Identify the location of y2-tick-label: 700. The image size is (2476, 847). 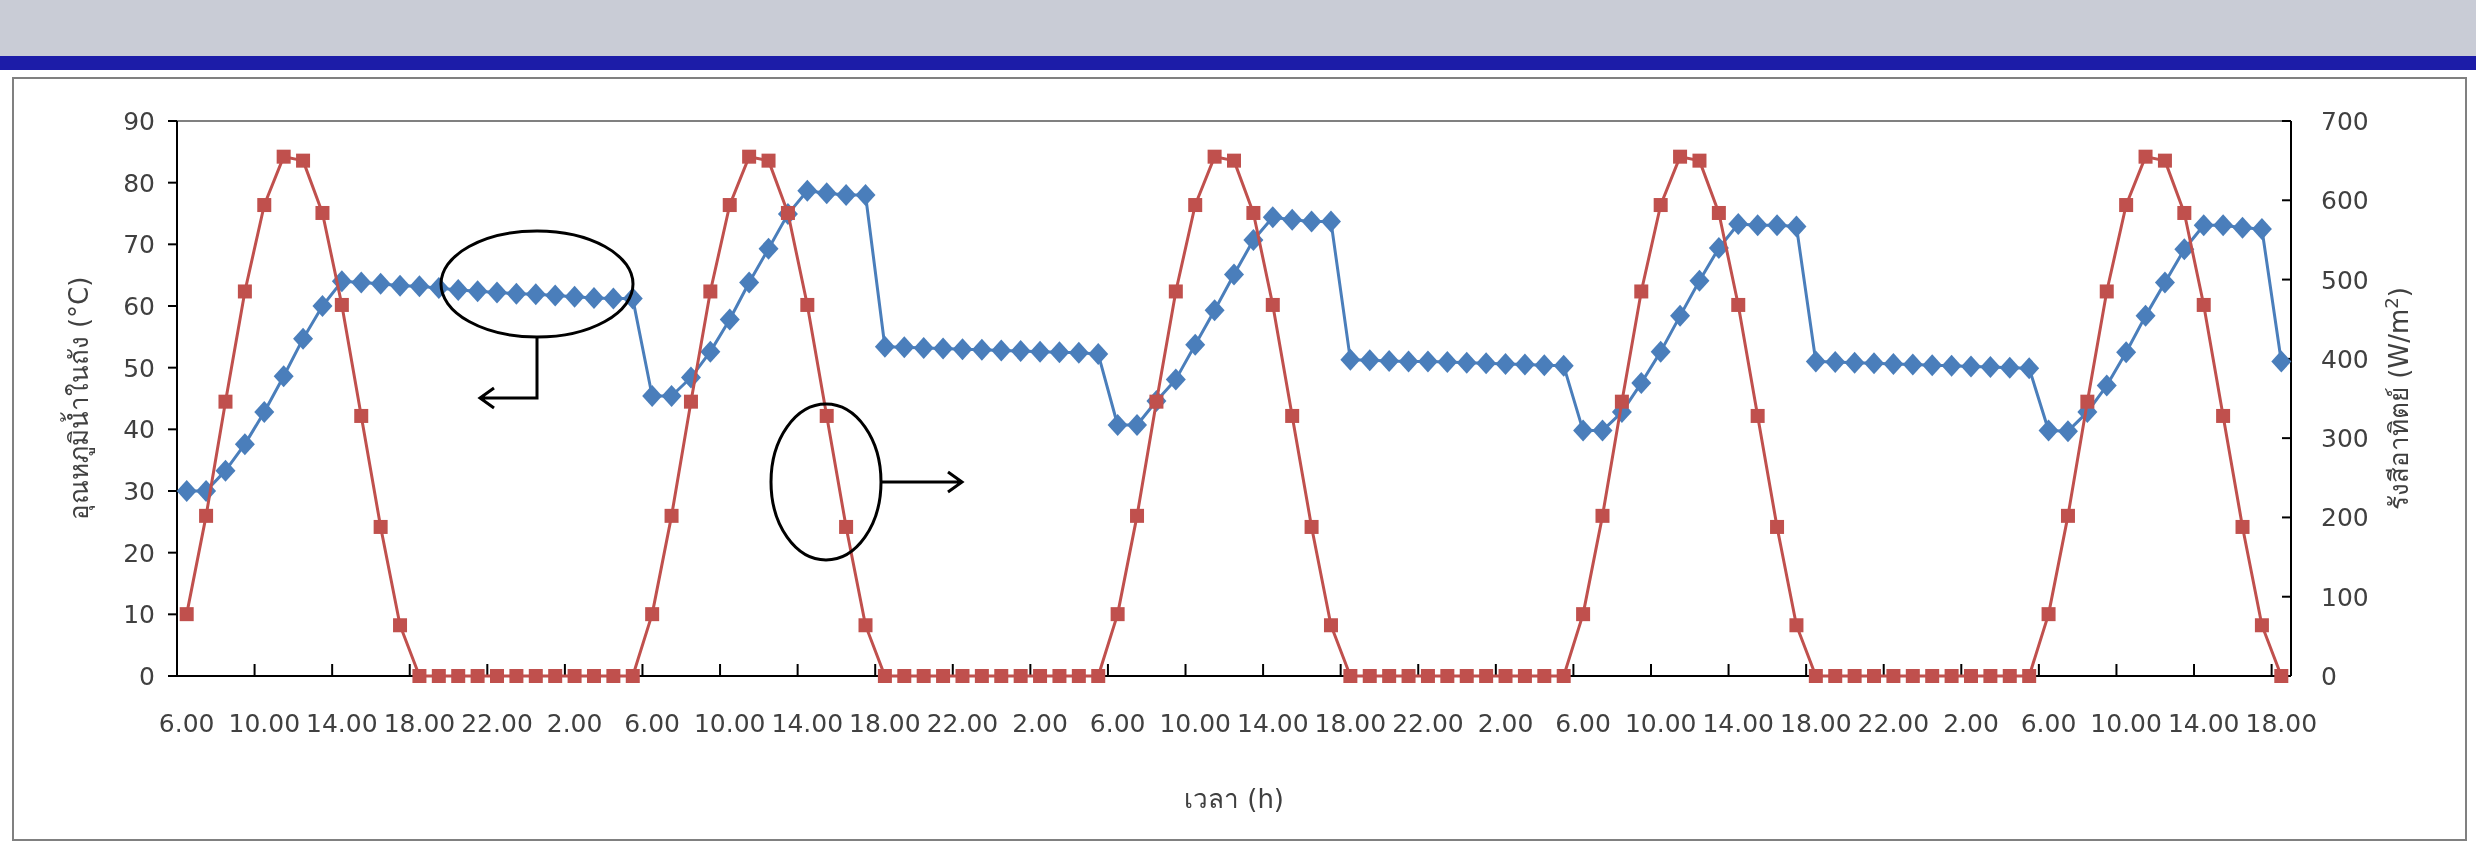
(2345, 121).